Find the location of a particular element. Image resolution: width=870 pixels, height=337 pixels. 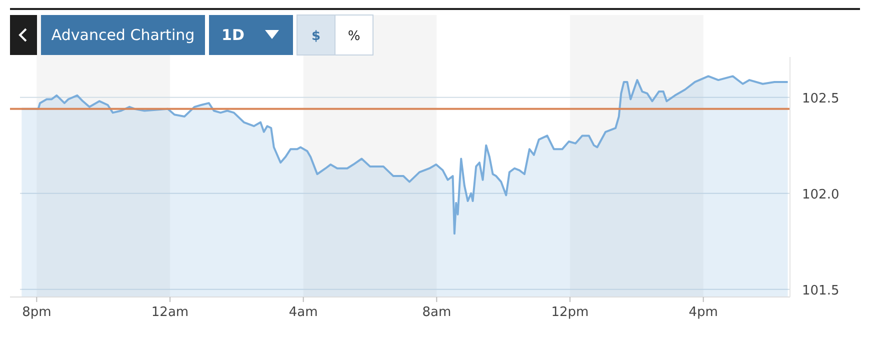

x-tick-label: 8am is located at coordinates (437, 312).